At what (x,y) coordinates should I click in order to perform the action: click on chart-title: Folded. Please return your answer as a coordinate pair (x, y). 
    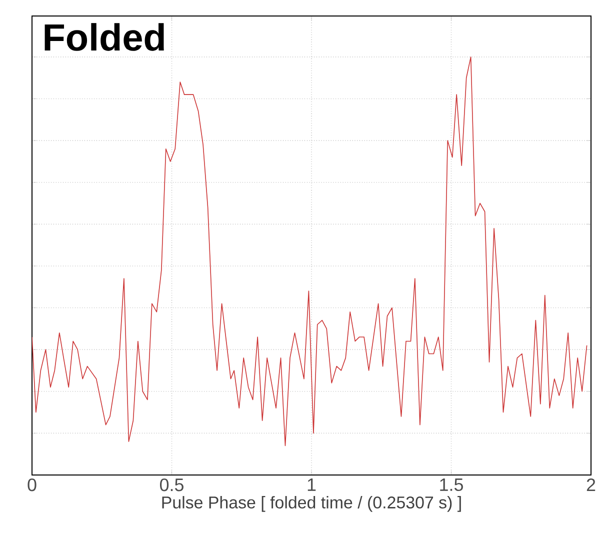
    Looking at the image, I should click on (104, 37).